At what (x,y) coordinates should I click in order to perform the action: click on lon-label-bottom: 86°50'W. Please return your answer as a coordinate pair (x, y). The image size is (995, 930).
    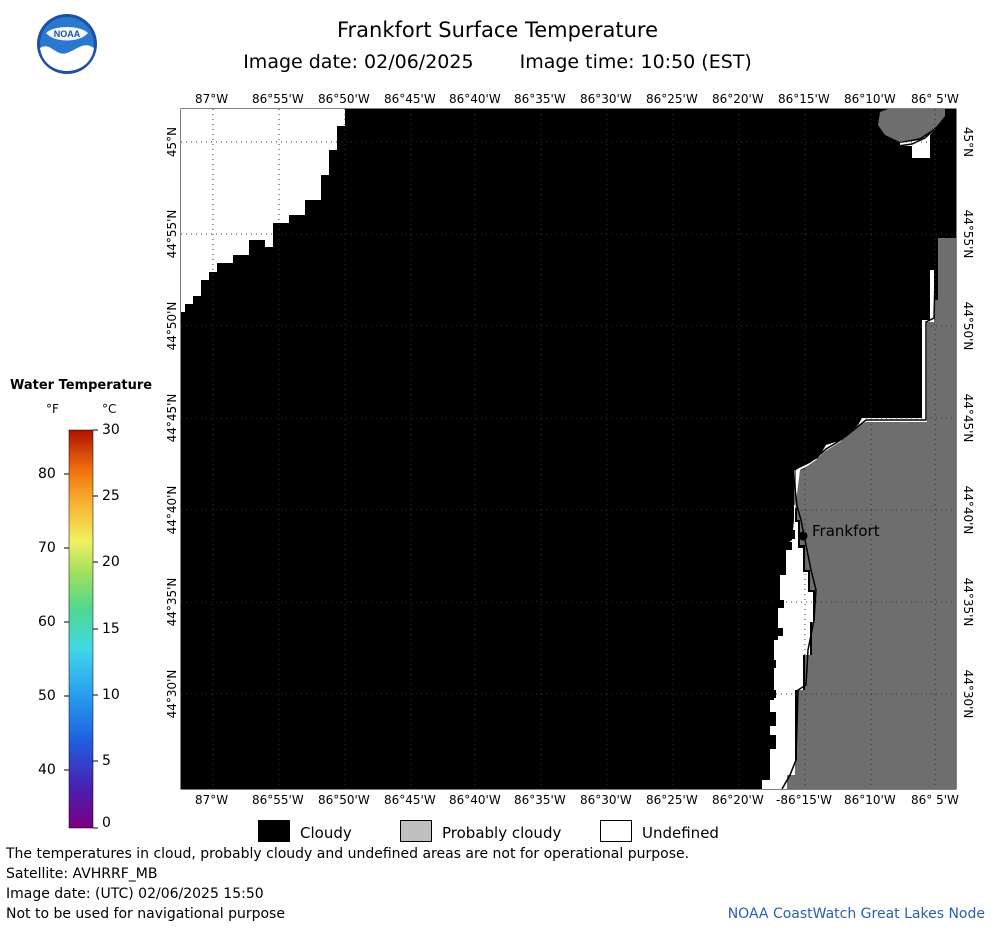
    Looking at the image, I should click on (344, 800).